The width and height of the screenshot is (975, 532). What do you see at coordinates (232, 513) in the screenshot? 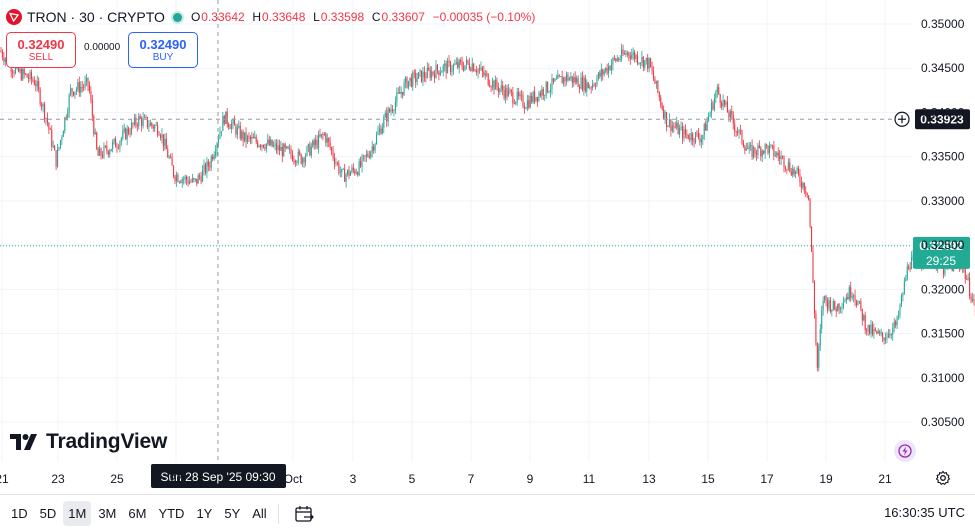
I see `range-button-5y: 5Y` at bounding box center [232, 513].